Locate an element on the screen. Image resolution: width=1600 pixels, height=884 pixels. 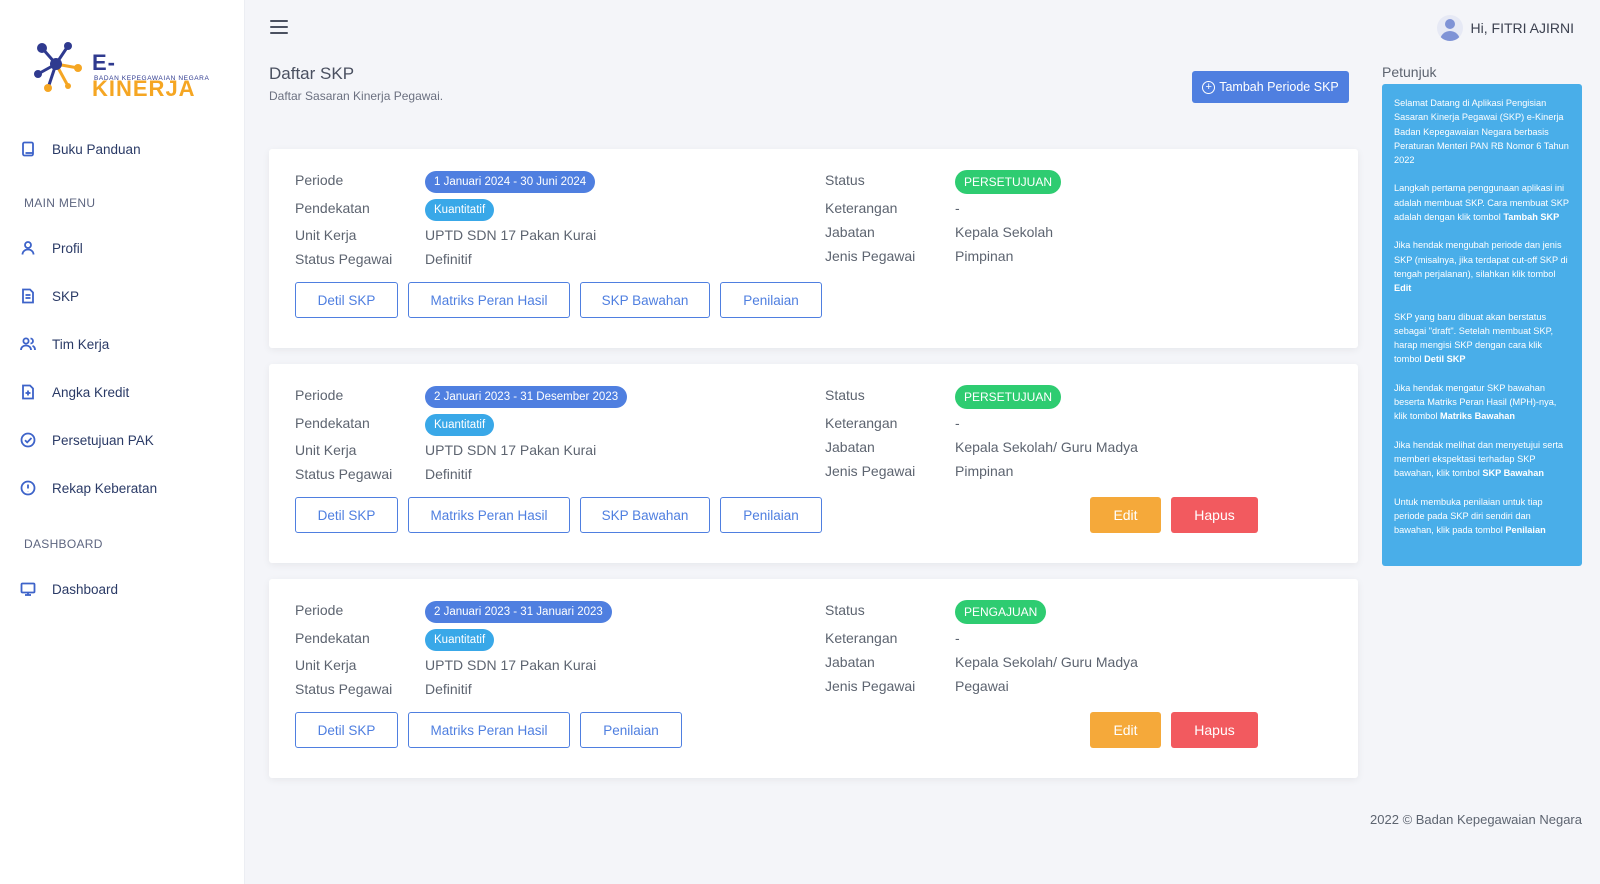
menu-toggle-icon is located at coordinates (279, 28).